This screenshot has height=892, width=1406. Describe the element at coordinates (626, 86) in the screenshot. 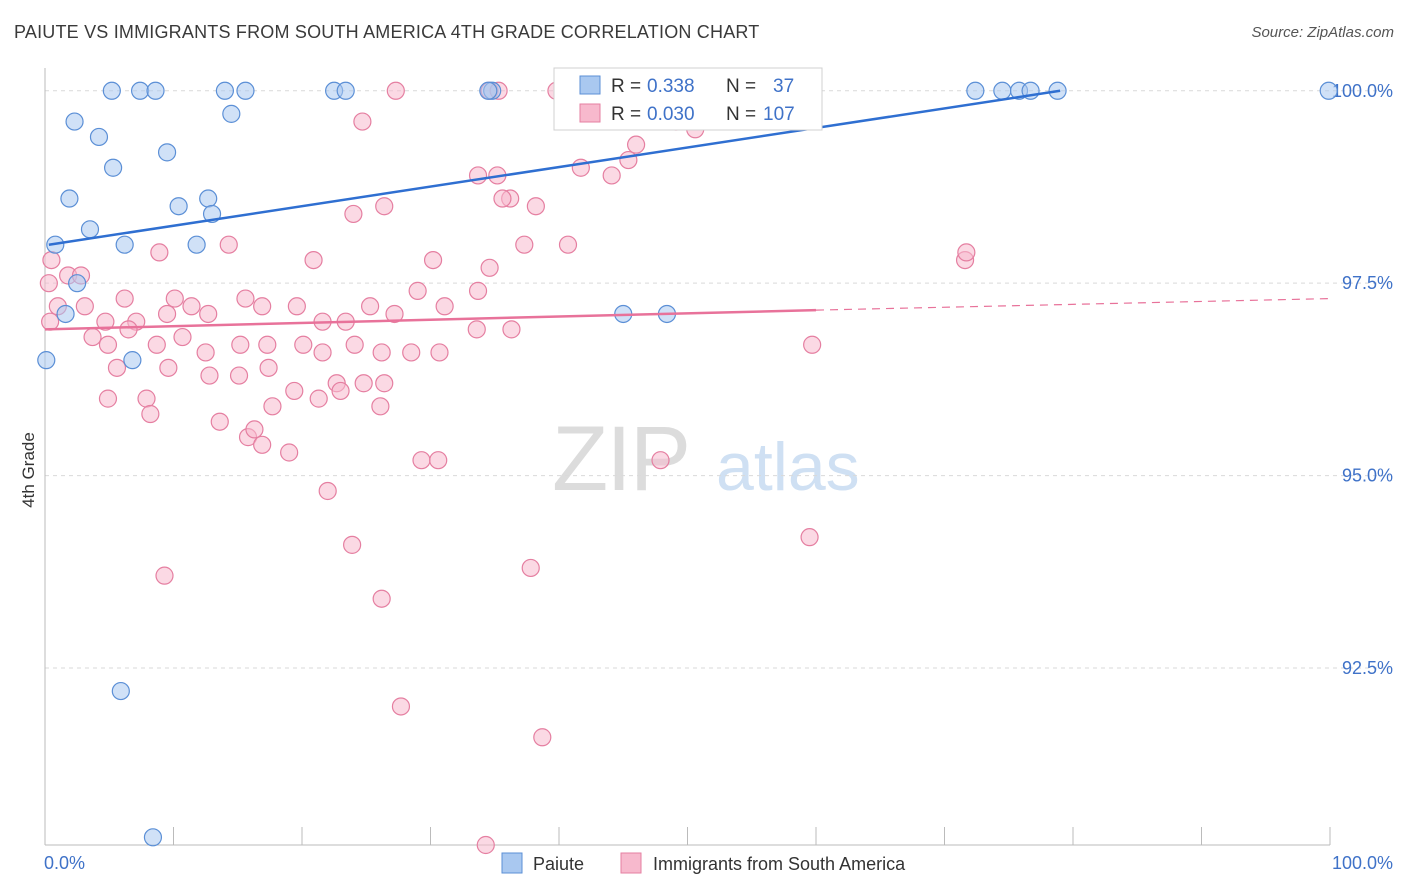

I see `legend-paiute-r-label: R =` at that location.